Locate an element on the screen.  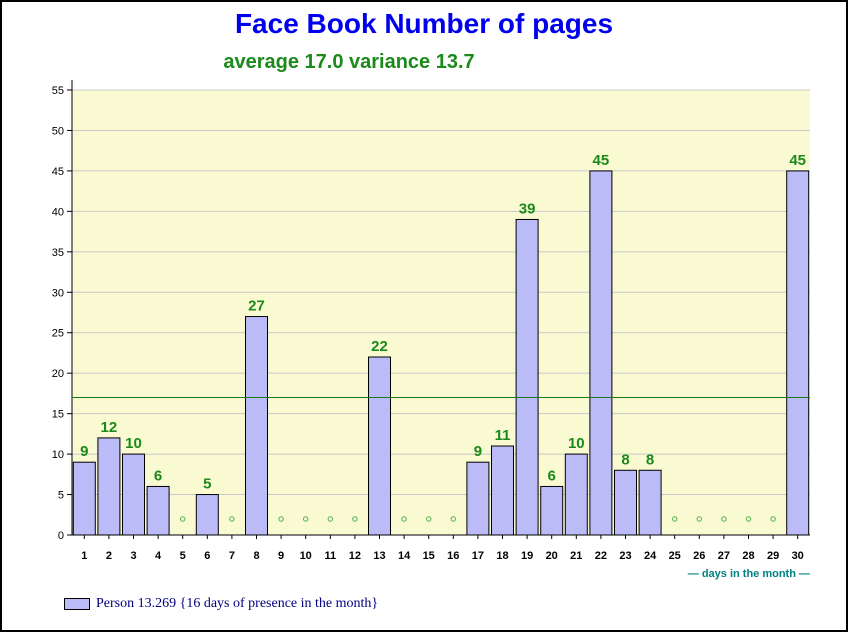
y-tick-label: 0 is located at coordinates (61, 536).